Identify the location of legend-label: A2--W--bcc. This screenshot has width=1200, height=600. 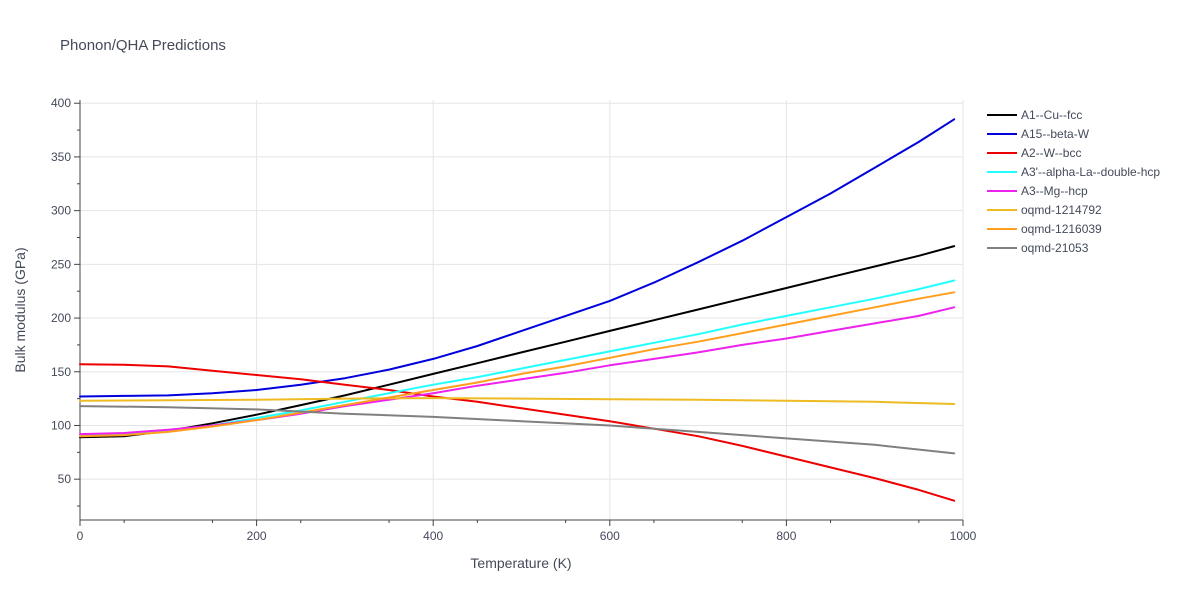
(1051, 153).